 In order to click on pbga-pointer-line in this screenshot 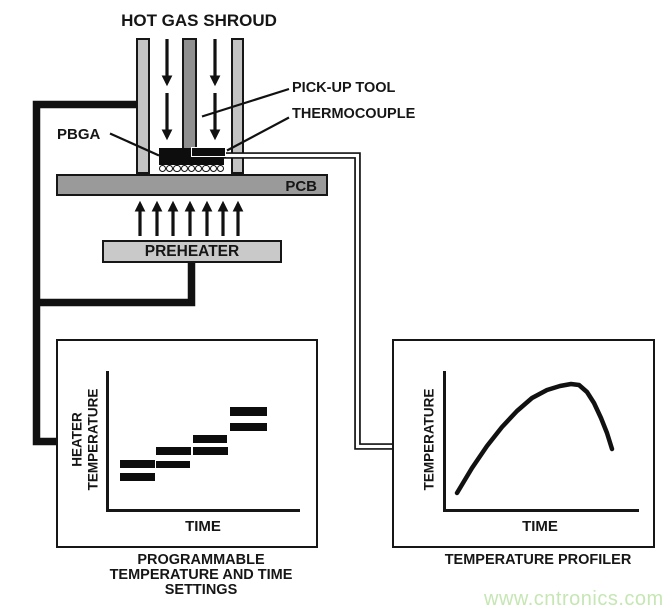, I will do `click(134, 144)`.